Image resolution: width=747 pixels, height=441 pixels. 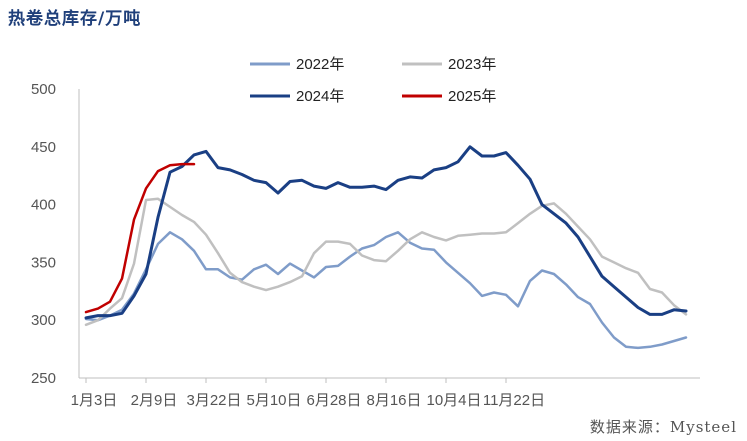 What do you see at coordinates (514, 400) in the screenshot?
I see `x-tick-label: 11月22日` at bounding box center [514, 400].